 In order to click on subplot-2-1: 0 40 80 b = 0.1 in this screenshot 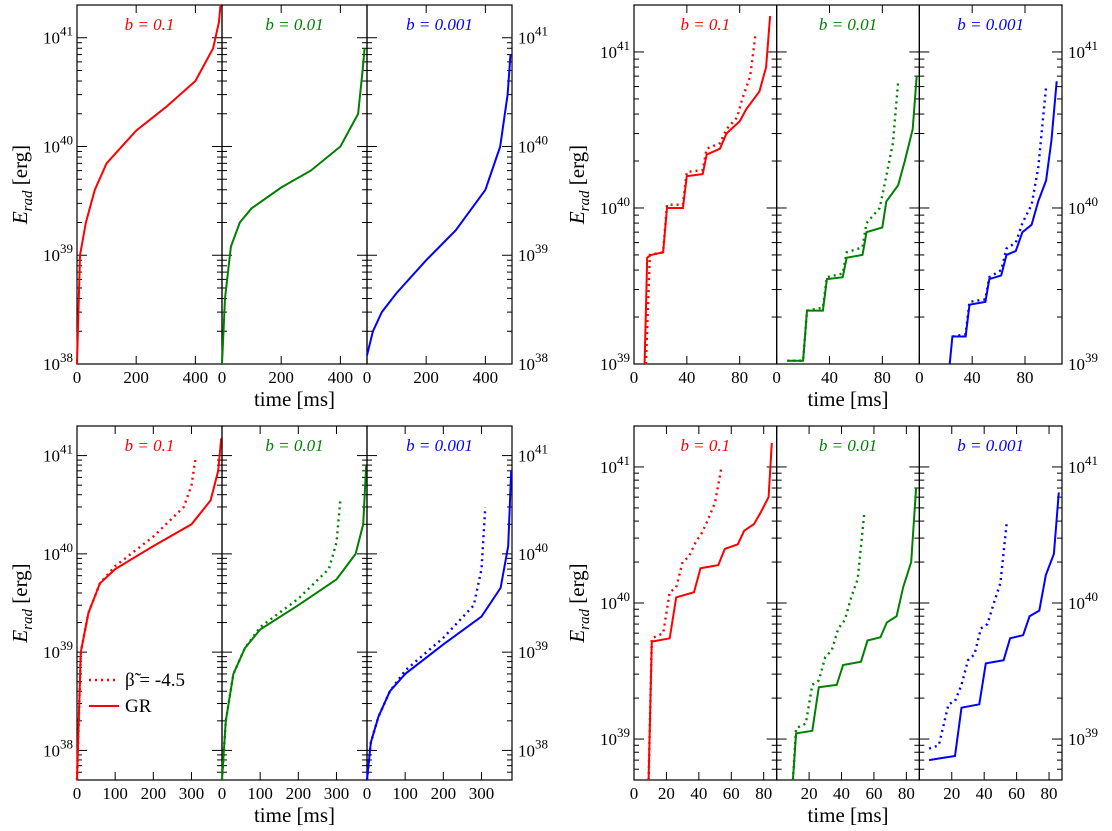, I will do `click(704, 195)`.